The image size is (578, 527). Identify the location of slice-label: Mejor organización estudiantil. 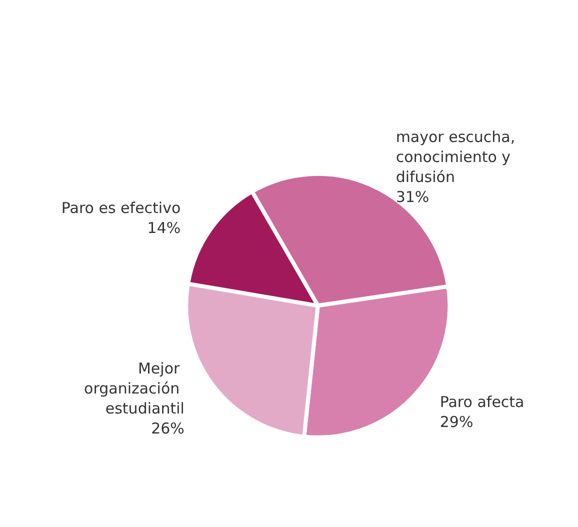
(134, 389).